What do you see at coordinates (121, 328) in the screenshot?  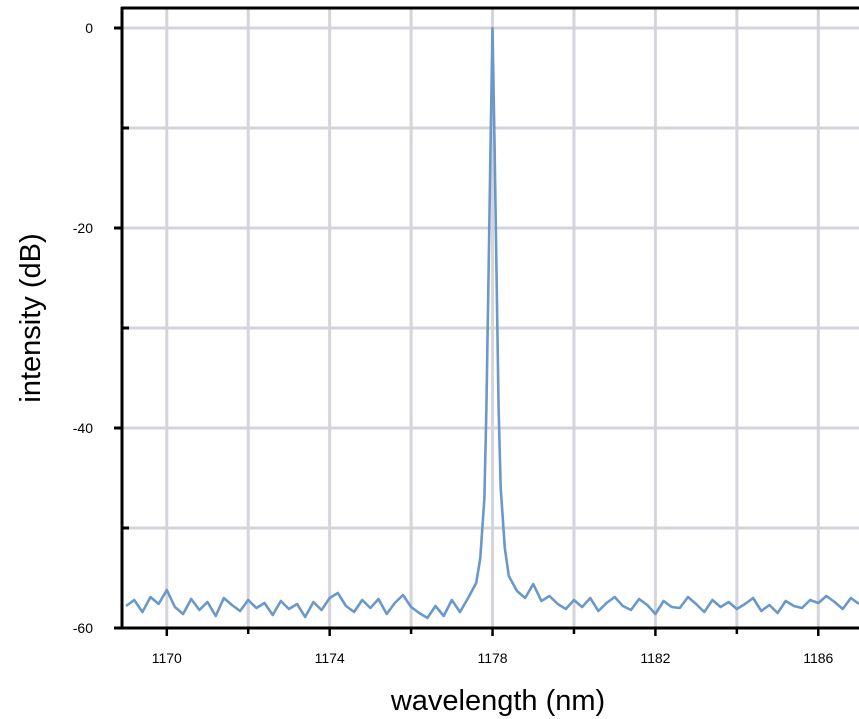 I see `y-ticks` at bounding box center [121, 328].